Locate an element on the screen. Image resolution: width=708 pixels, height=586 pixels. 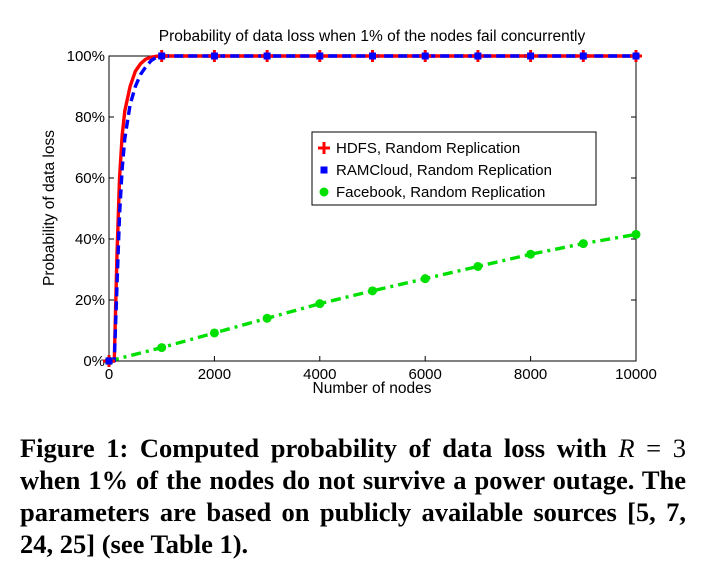
x-tick-label: 6000 is located at coordinates (425, 374).